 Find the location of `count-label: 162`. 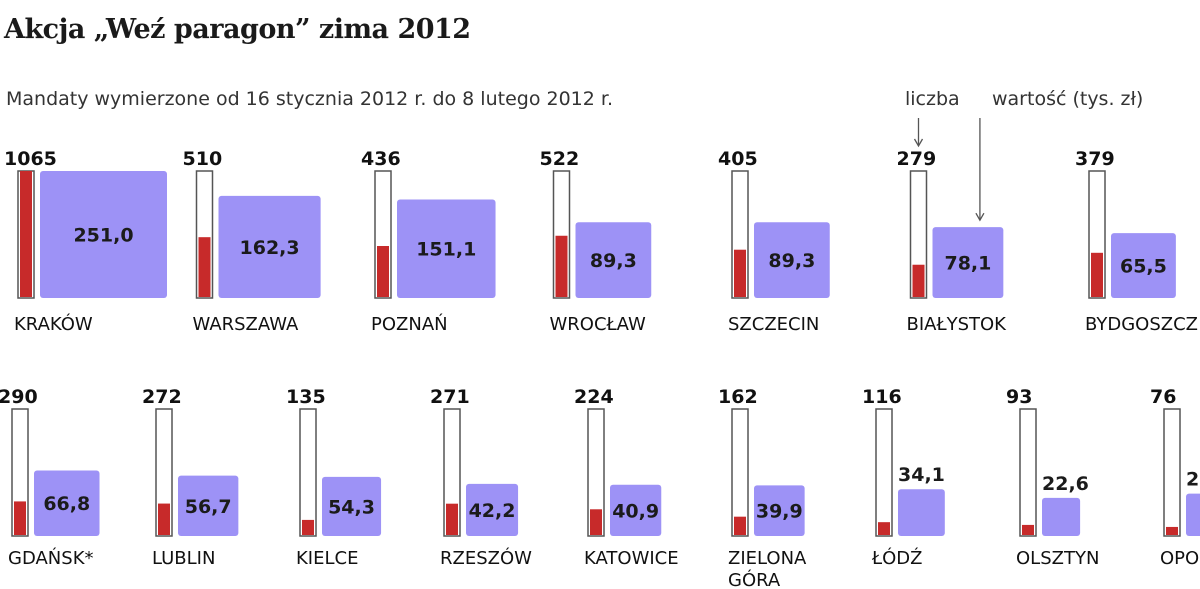

count-label: 162 is located at coordinates (738, 397).